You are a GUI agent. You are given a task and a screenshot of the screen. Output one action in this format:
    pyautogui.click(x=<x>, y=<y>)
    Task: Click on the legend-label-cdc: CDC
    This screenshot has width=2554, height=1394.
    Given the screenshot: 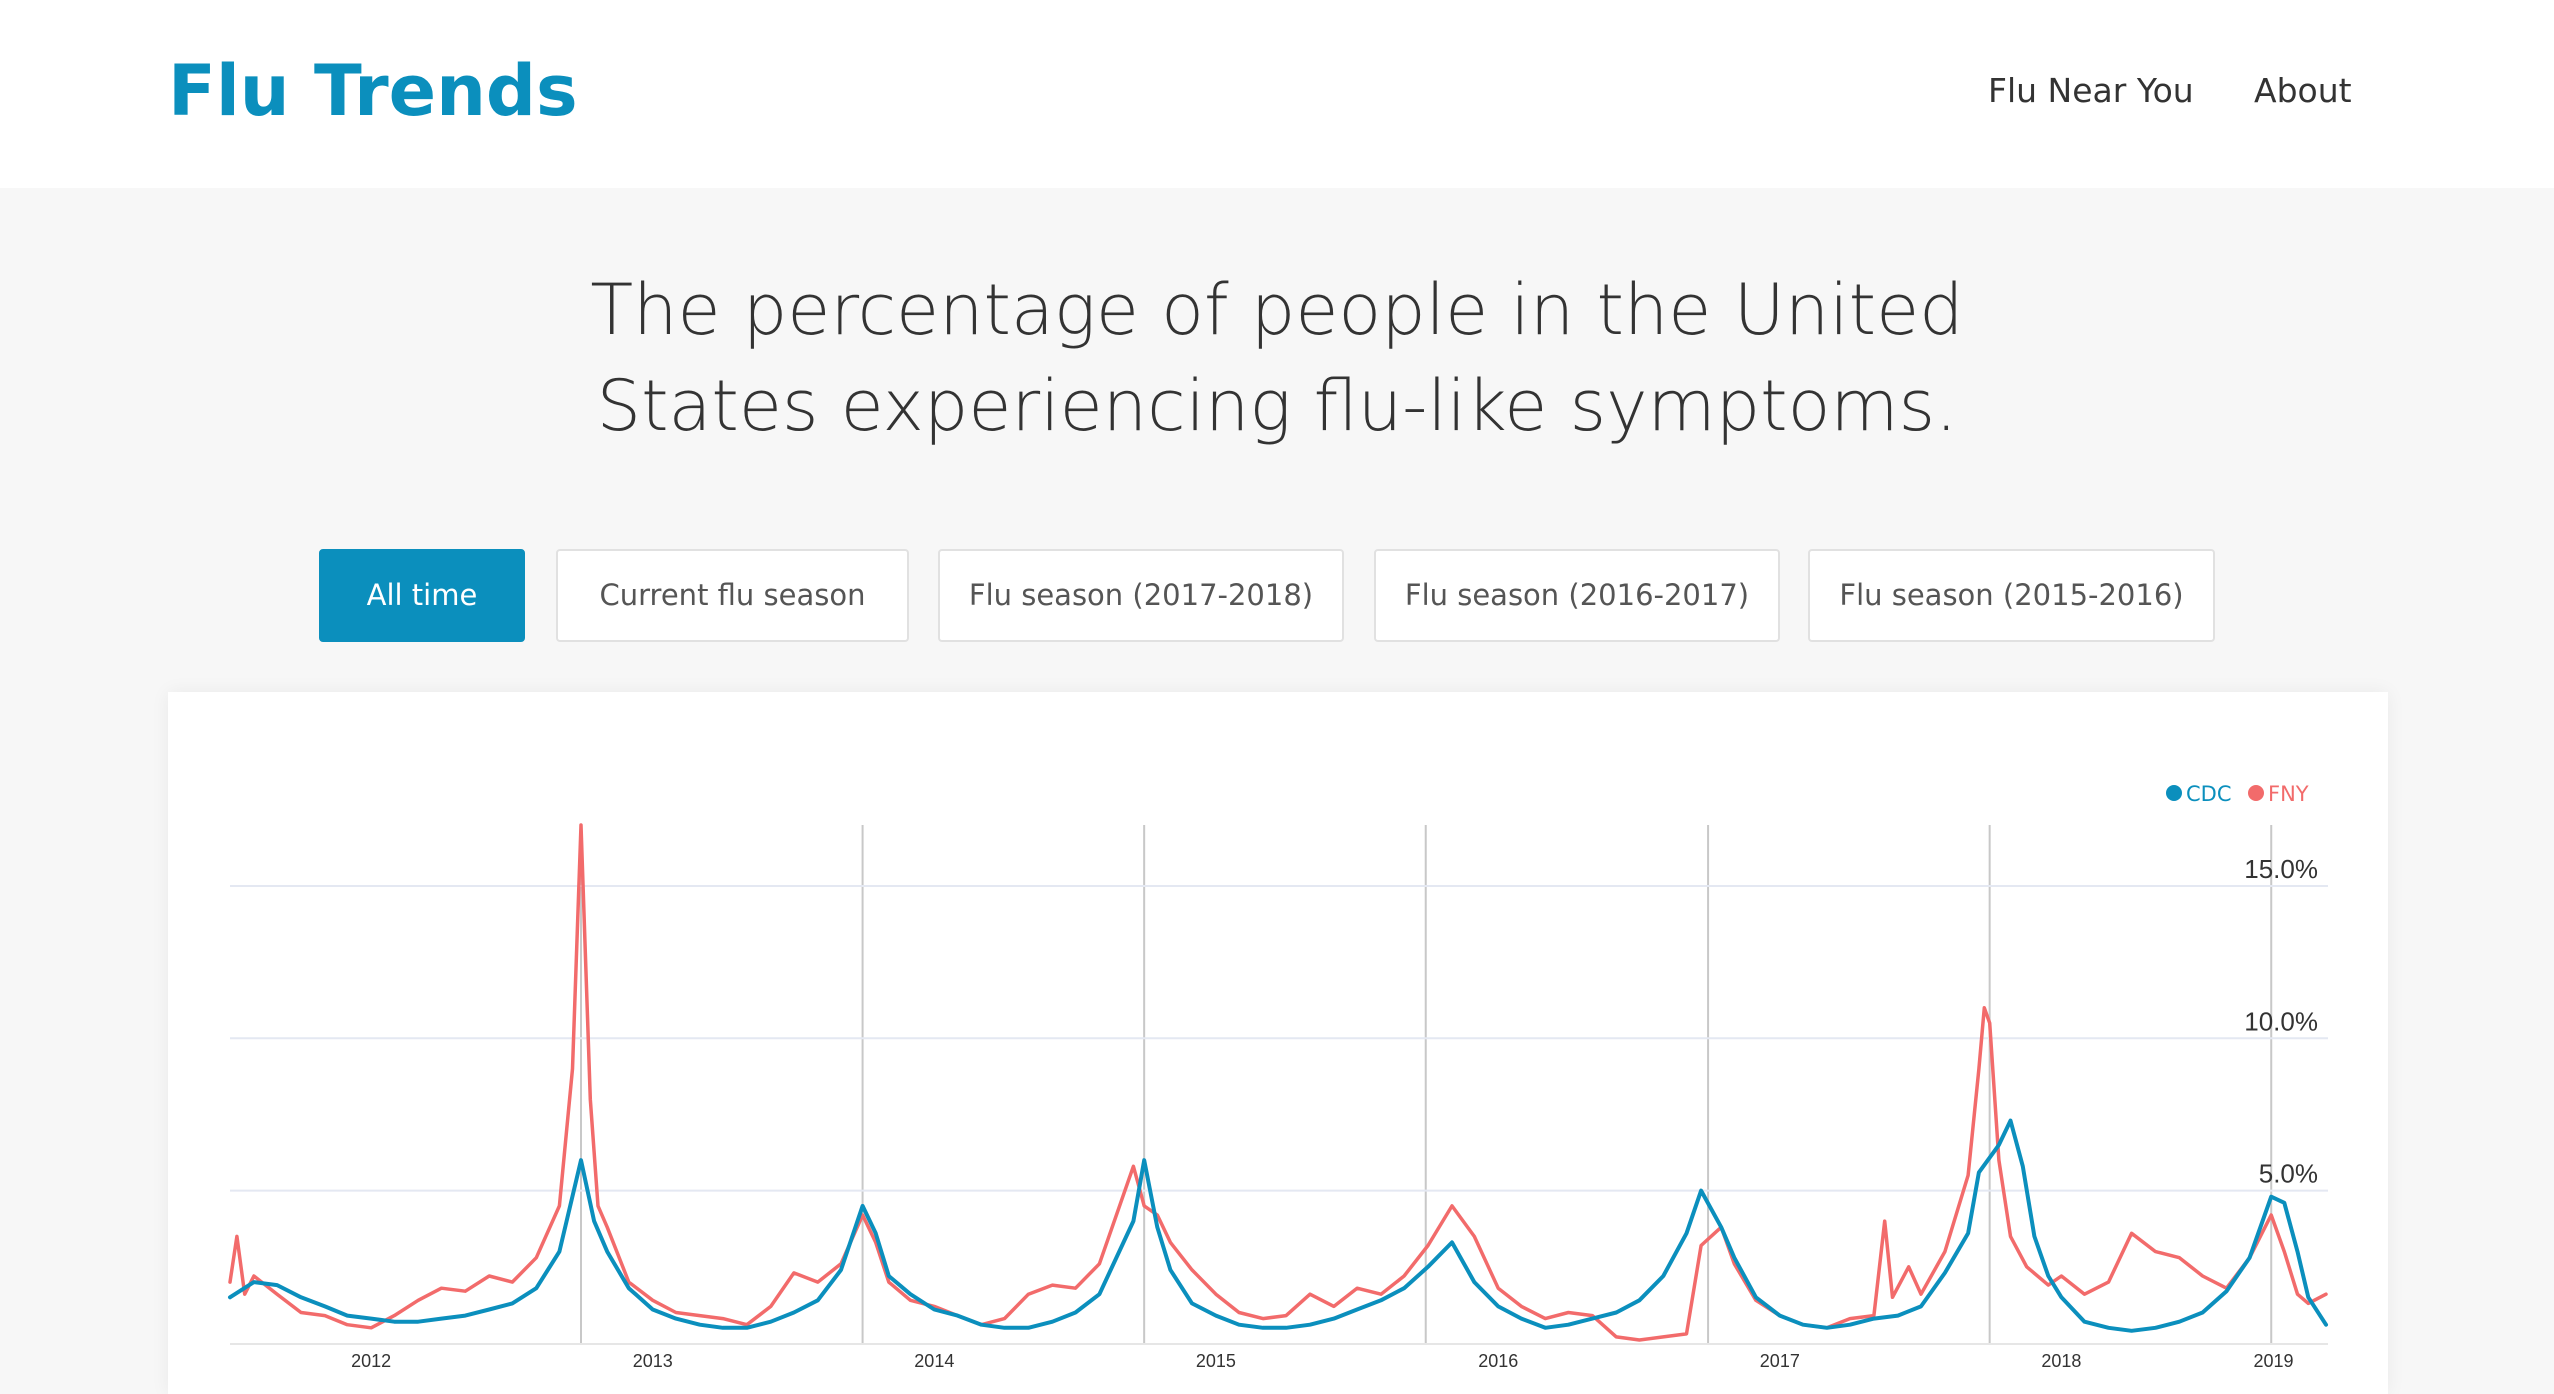 What is the action you would take?
    pyautogui.click(x=2209, y=794)
    